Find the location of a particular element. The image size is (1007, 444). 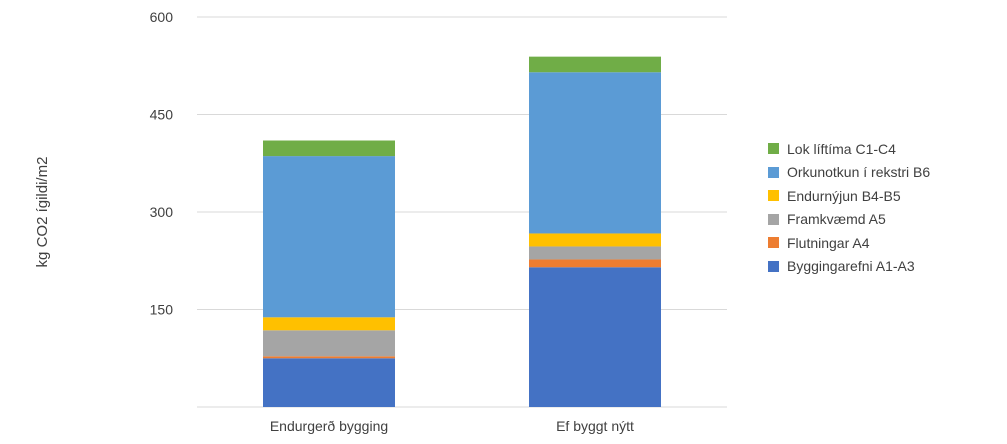

legend-label: Endurnýjun B4-B5 is located at coordinates (844, 195).